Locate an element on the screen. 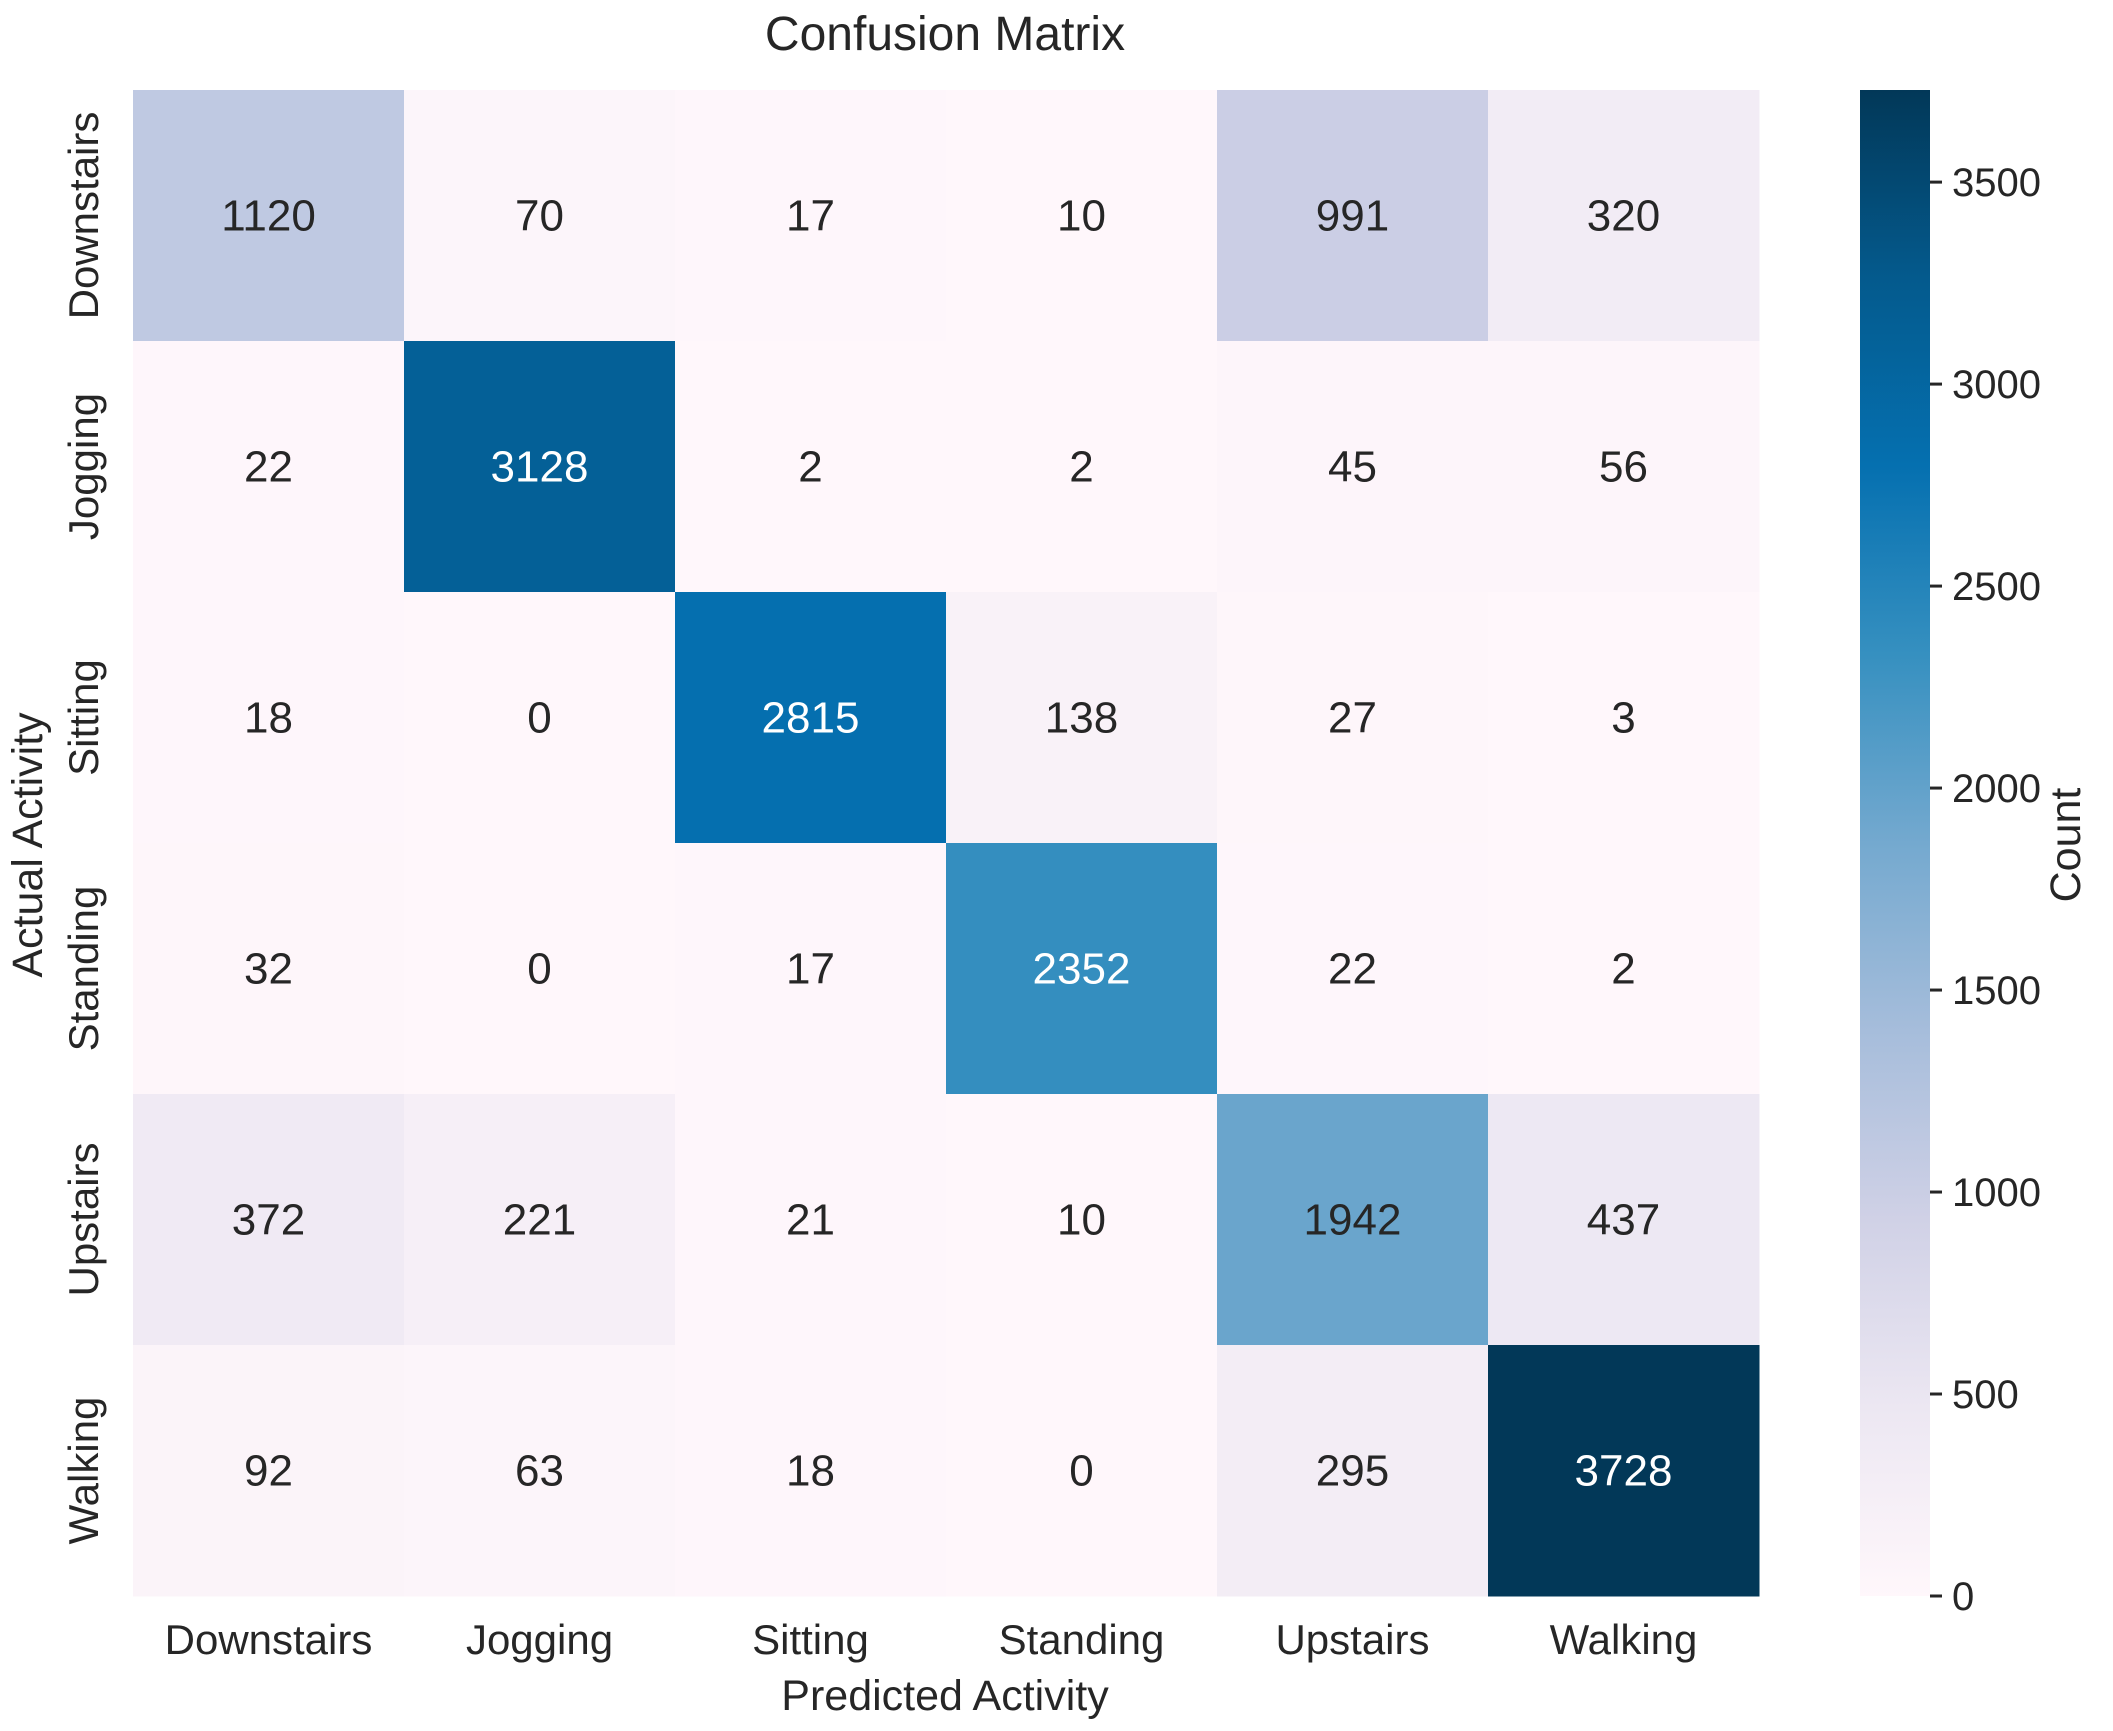  cell-value-label: 991 is located at coordinates (1352, 216).